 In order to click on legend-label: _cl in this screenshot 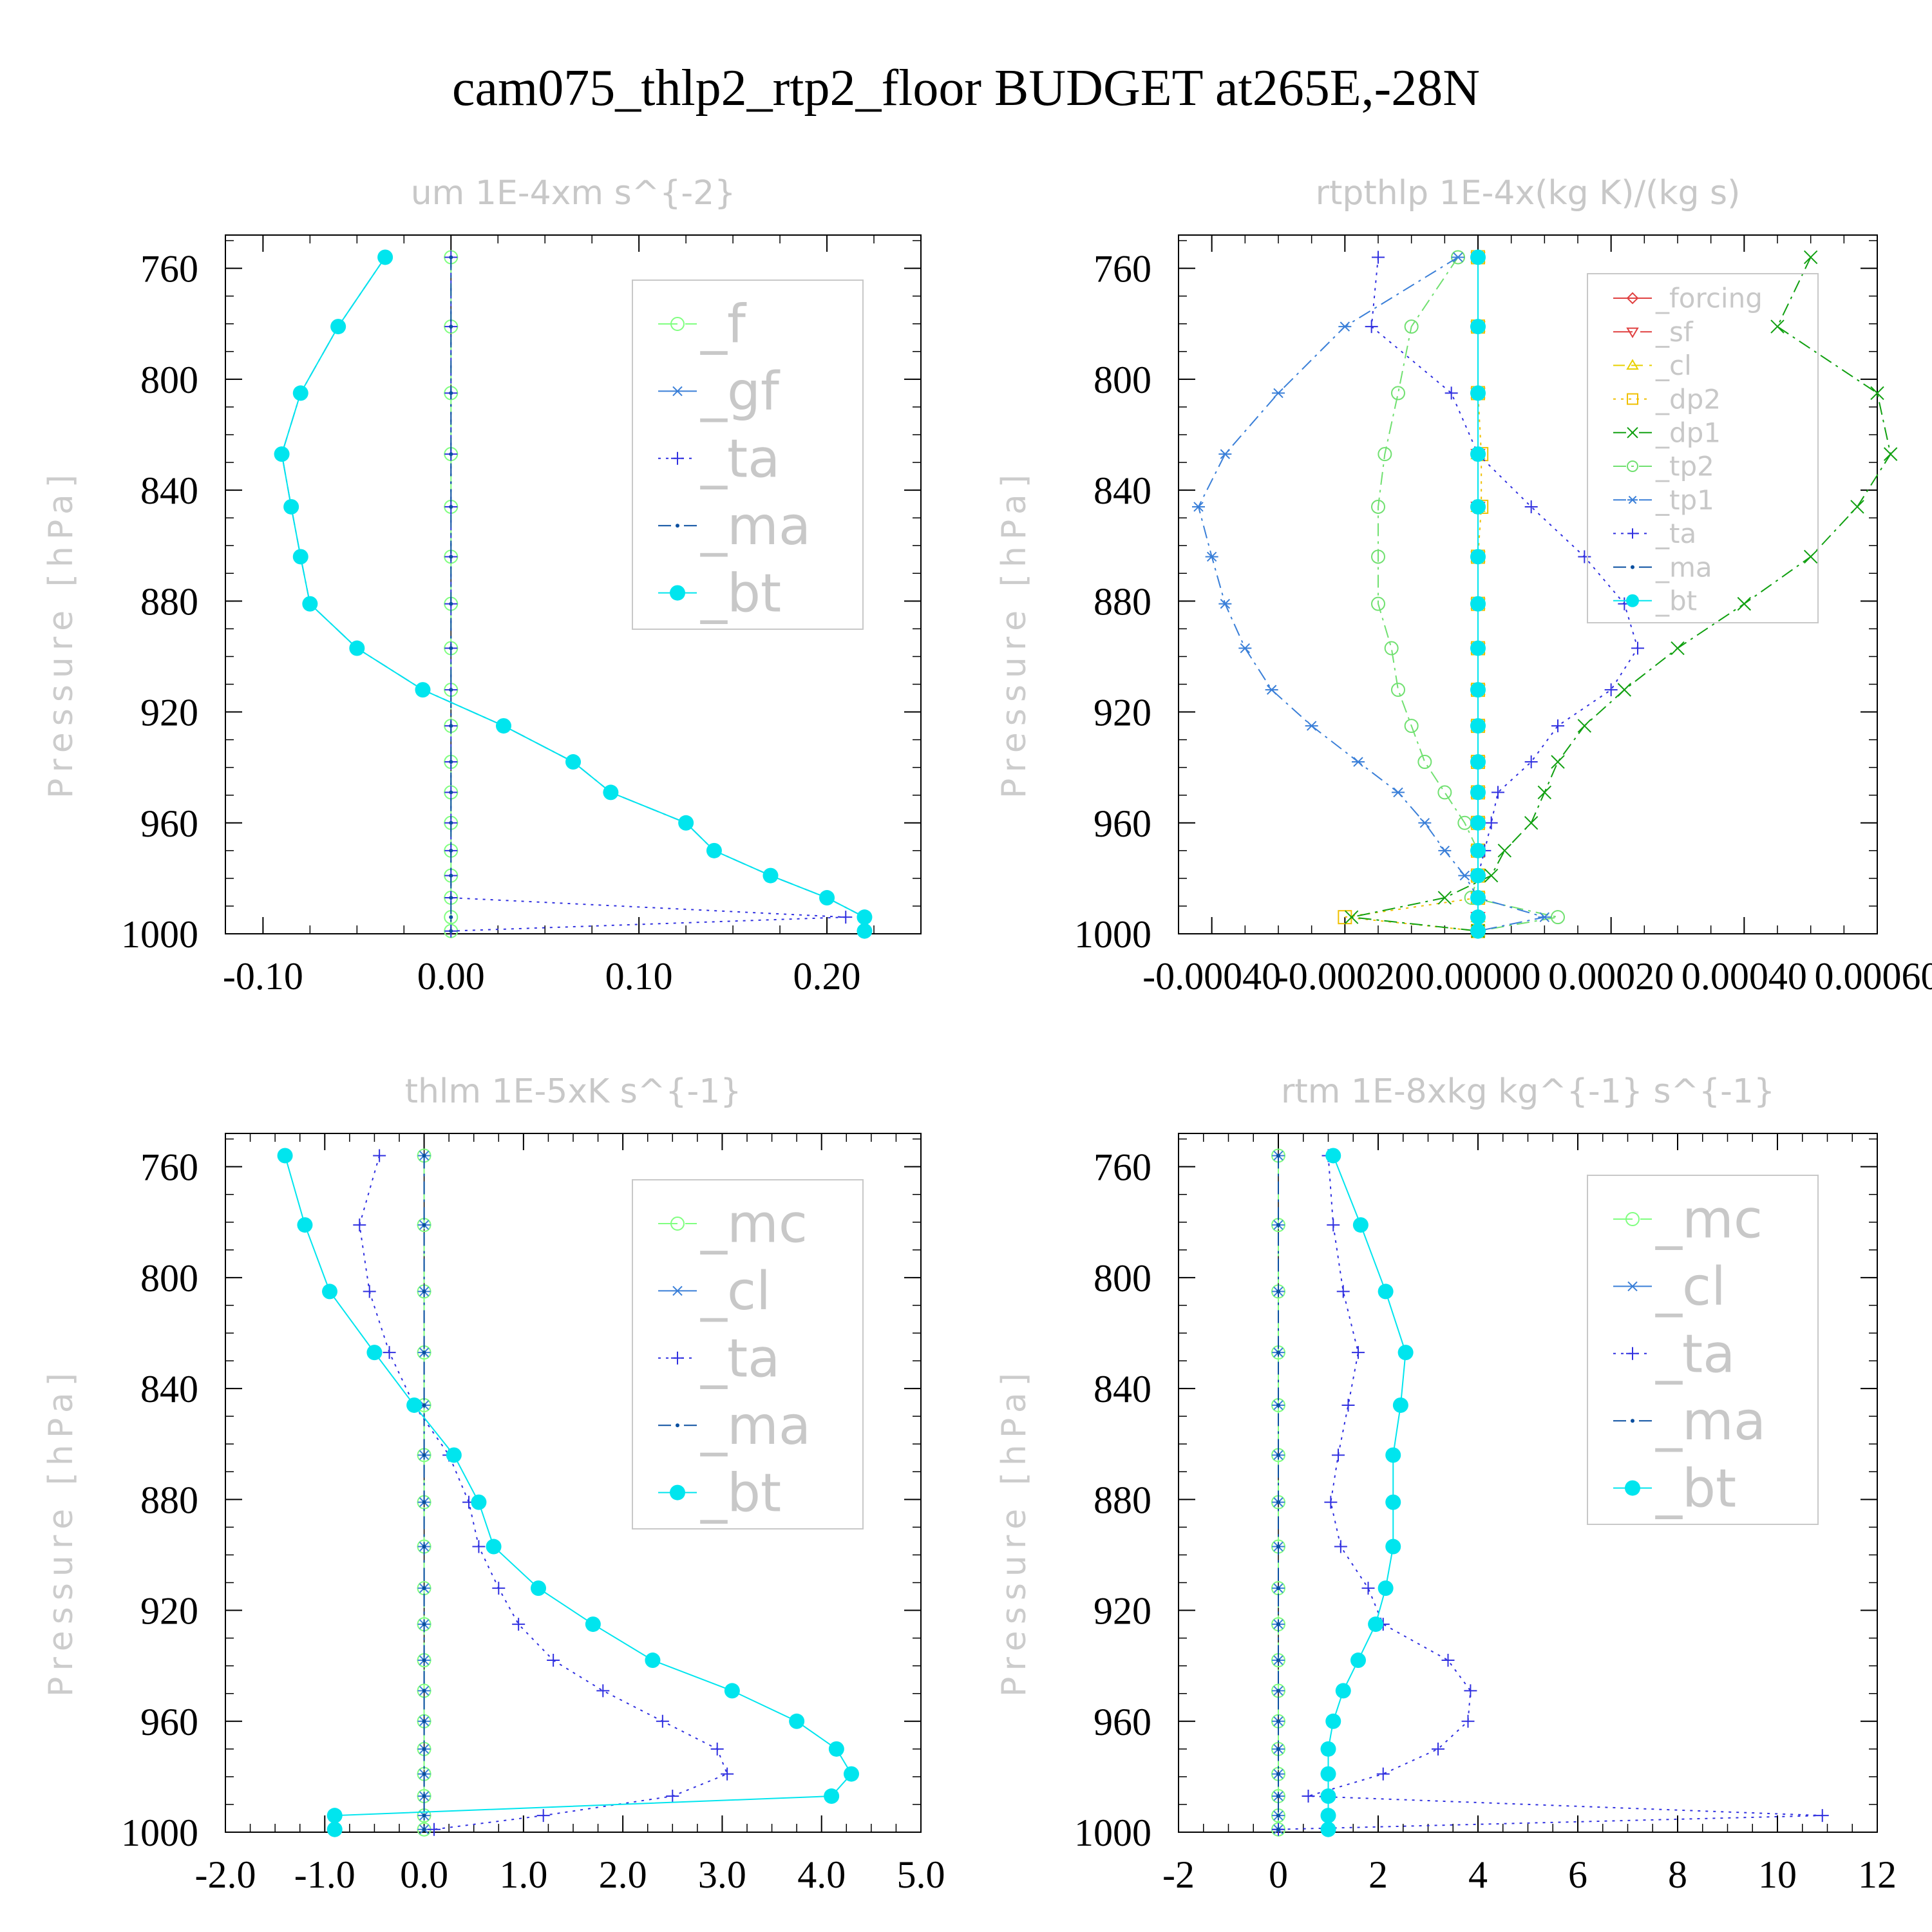, I will do `click(1690, 1287)`.